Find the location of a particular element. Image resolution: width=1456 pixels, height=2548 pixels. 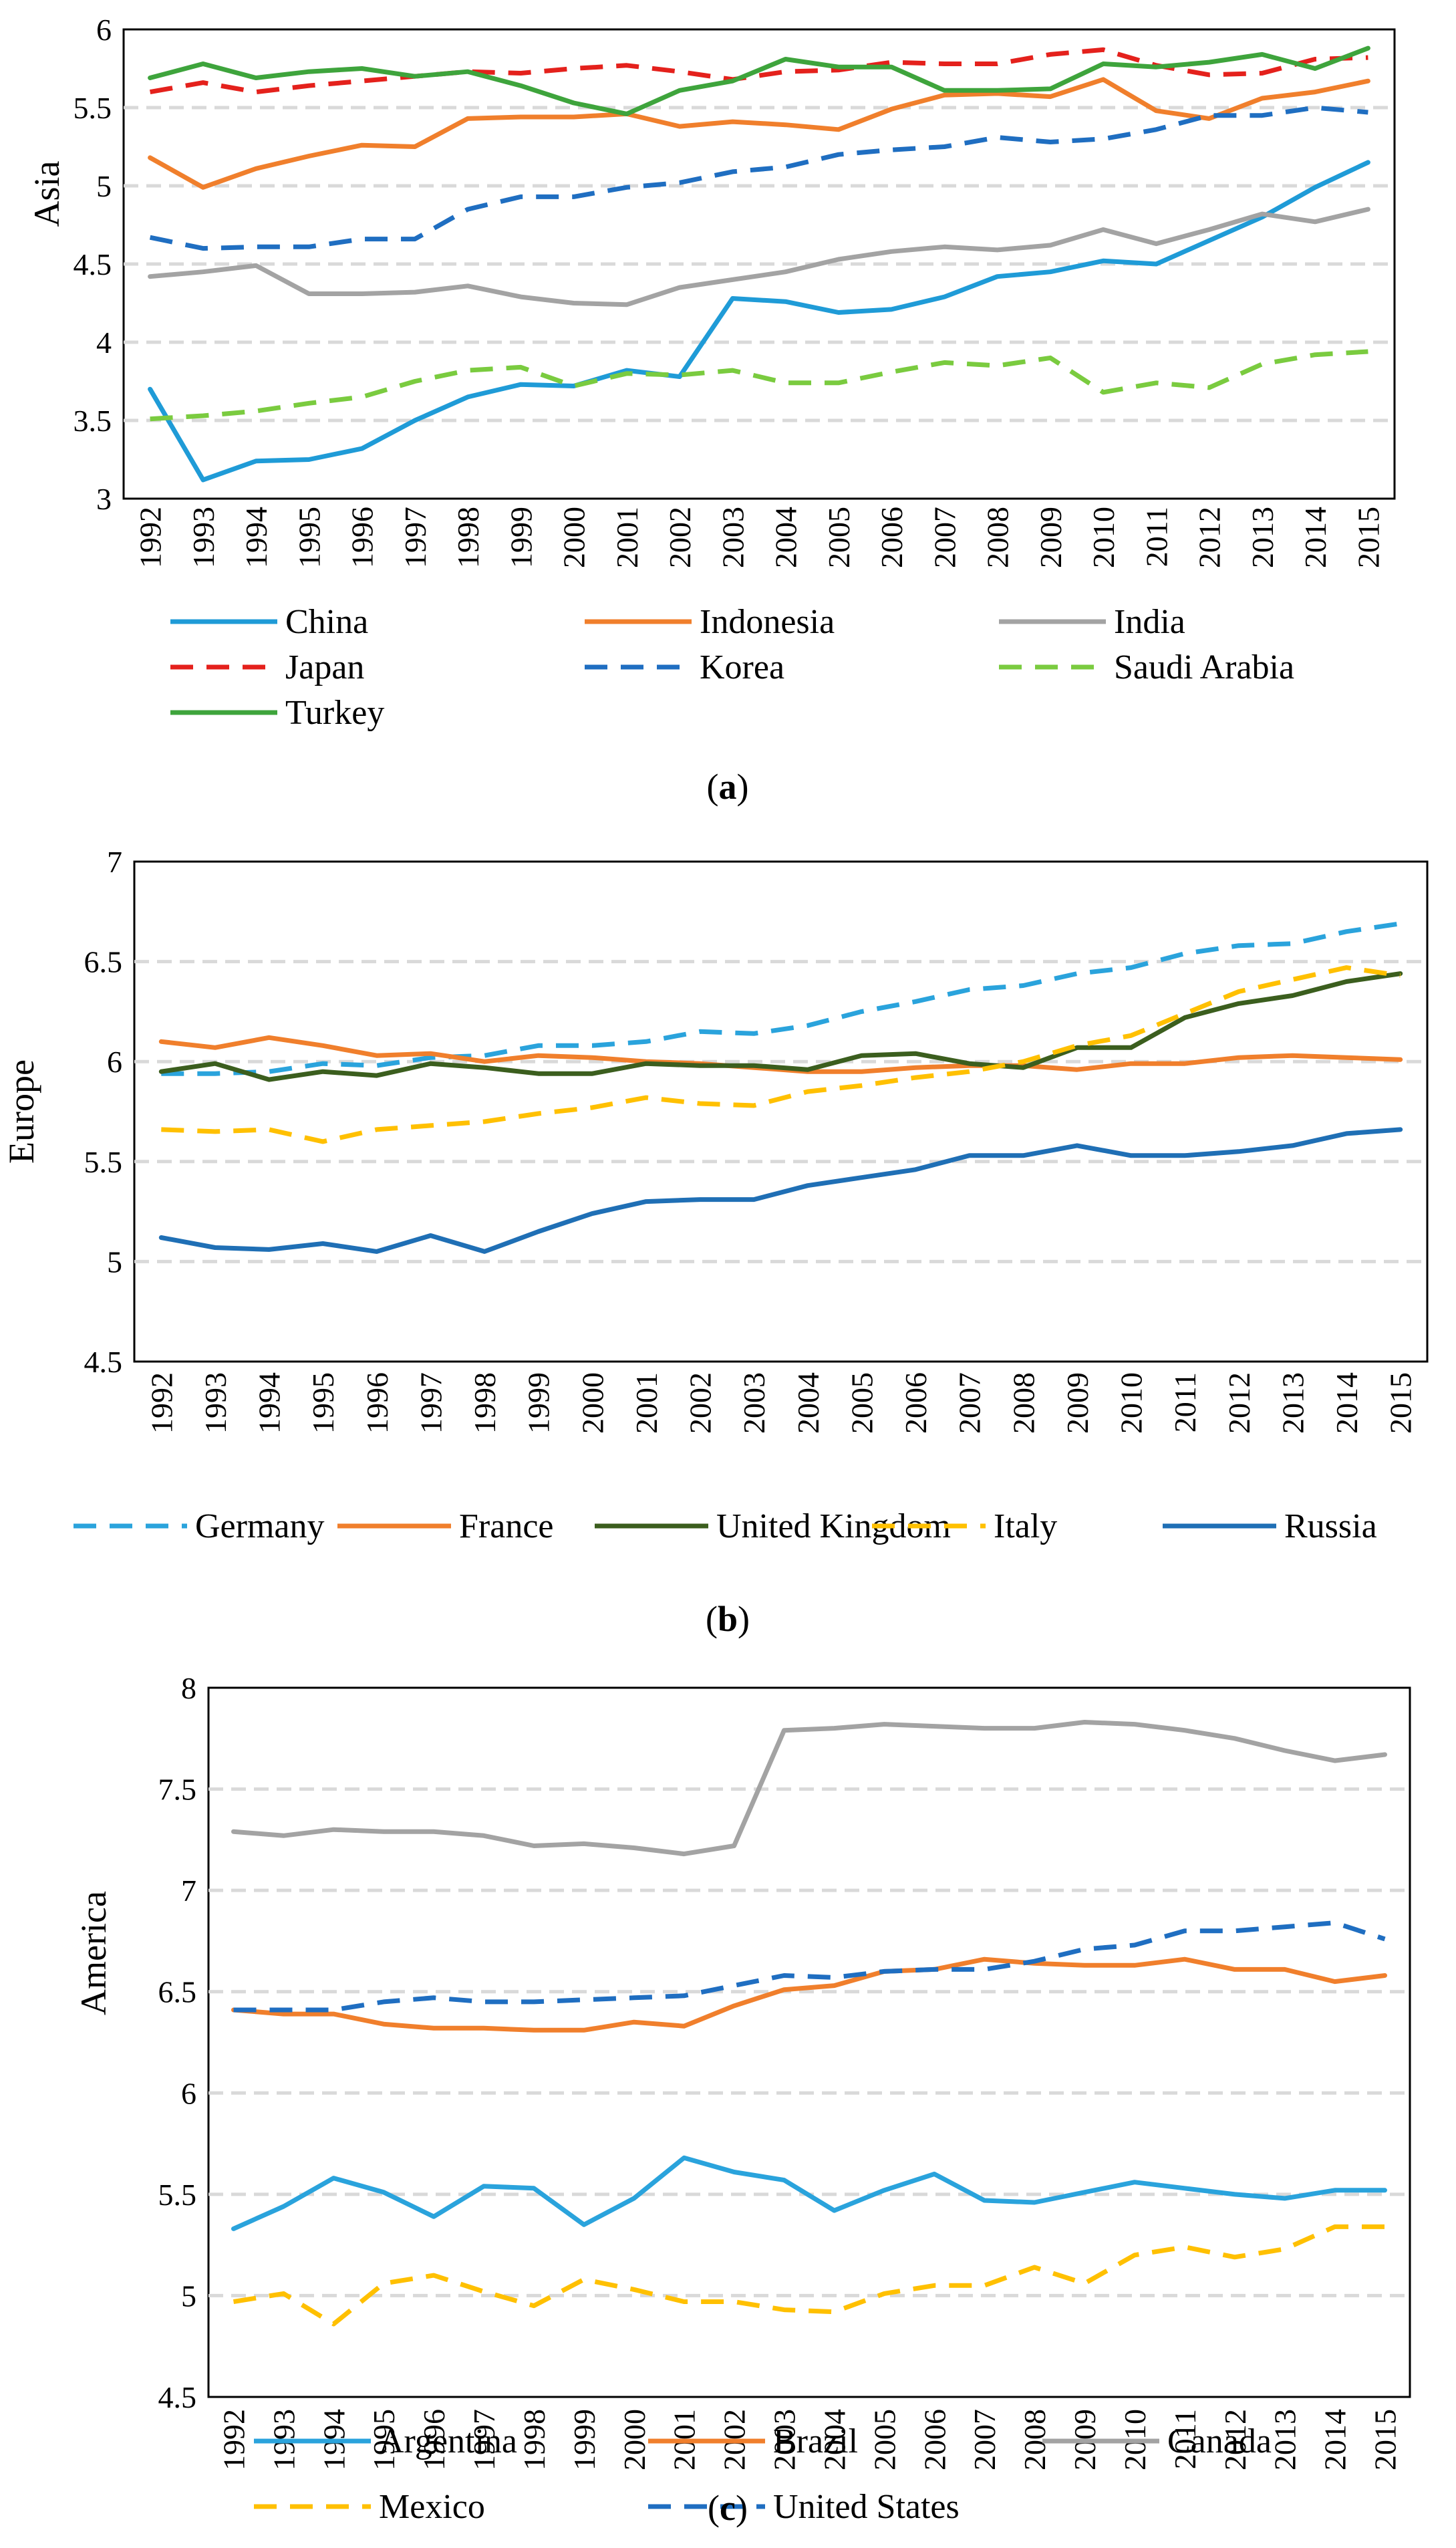

legend-label: Canada is located at coordinates (1219, 2441).